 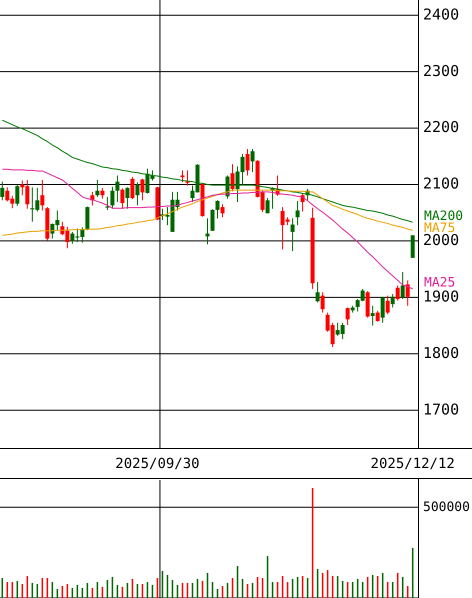 What do you see at coordinates (444, 216) in the screenshot?
I see `series-label: MA200` at bounding box center [444, 216].